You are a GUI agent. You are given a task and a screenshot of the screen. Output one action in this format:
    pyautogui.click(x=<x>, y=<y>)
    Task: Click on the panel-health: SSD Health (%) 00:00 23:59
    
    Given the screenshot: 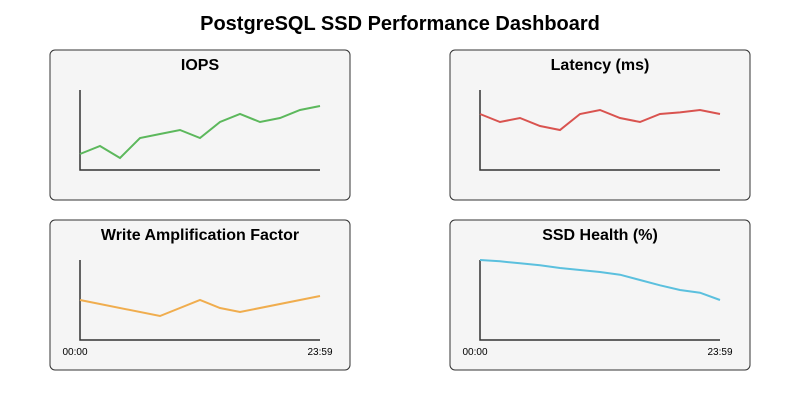 What is the action you would take?
    pyautogui.click(x=600, y=295)
    